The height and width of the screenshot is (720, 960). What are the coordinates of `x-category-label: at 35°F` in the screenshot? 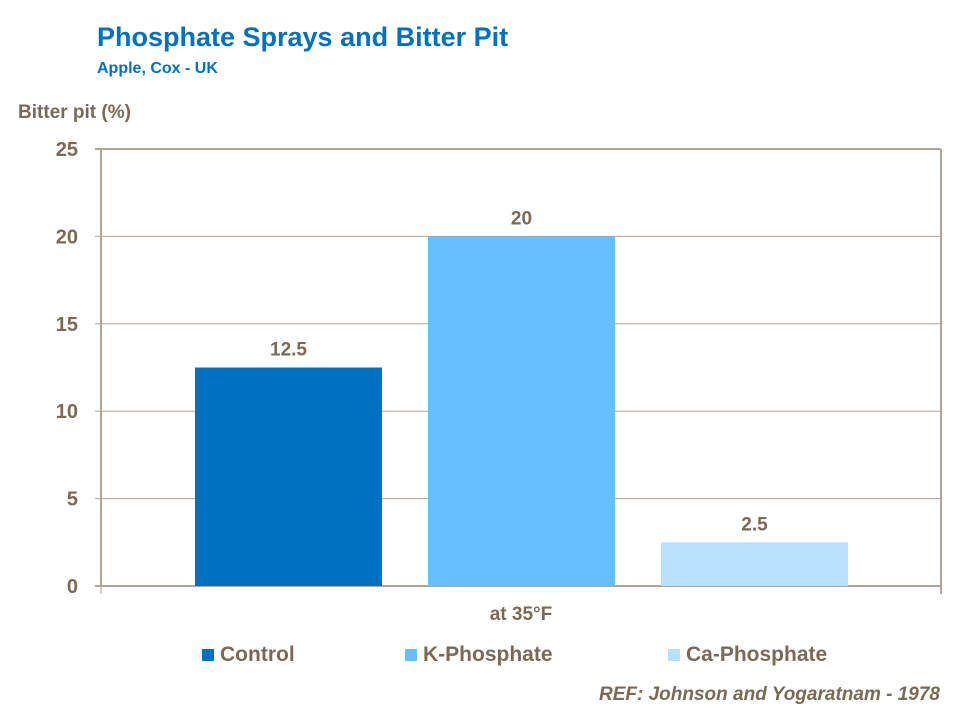 It's located at (521, 614).